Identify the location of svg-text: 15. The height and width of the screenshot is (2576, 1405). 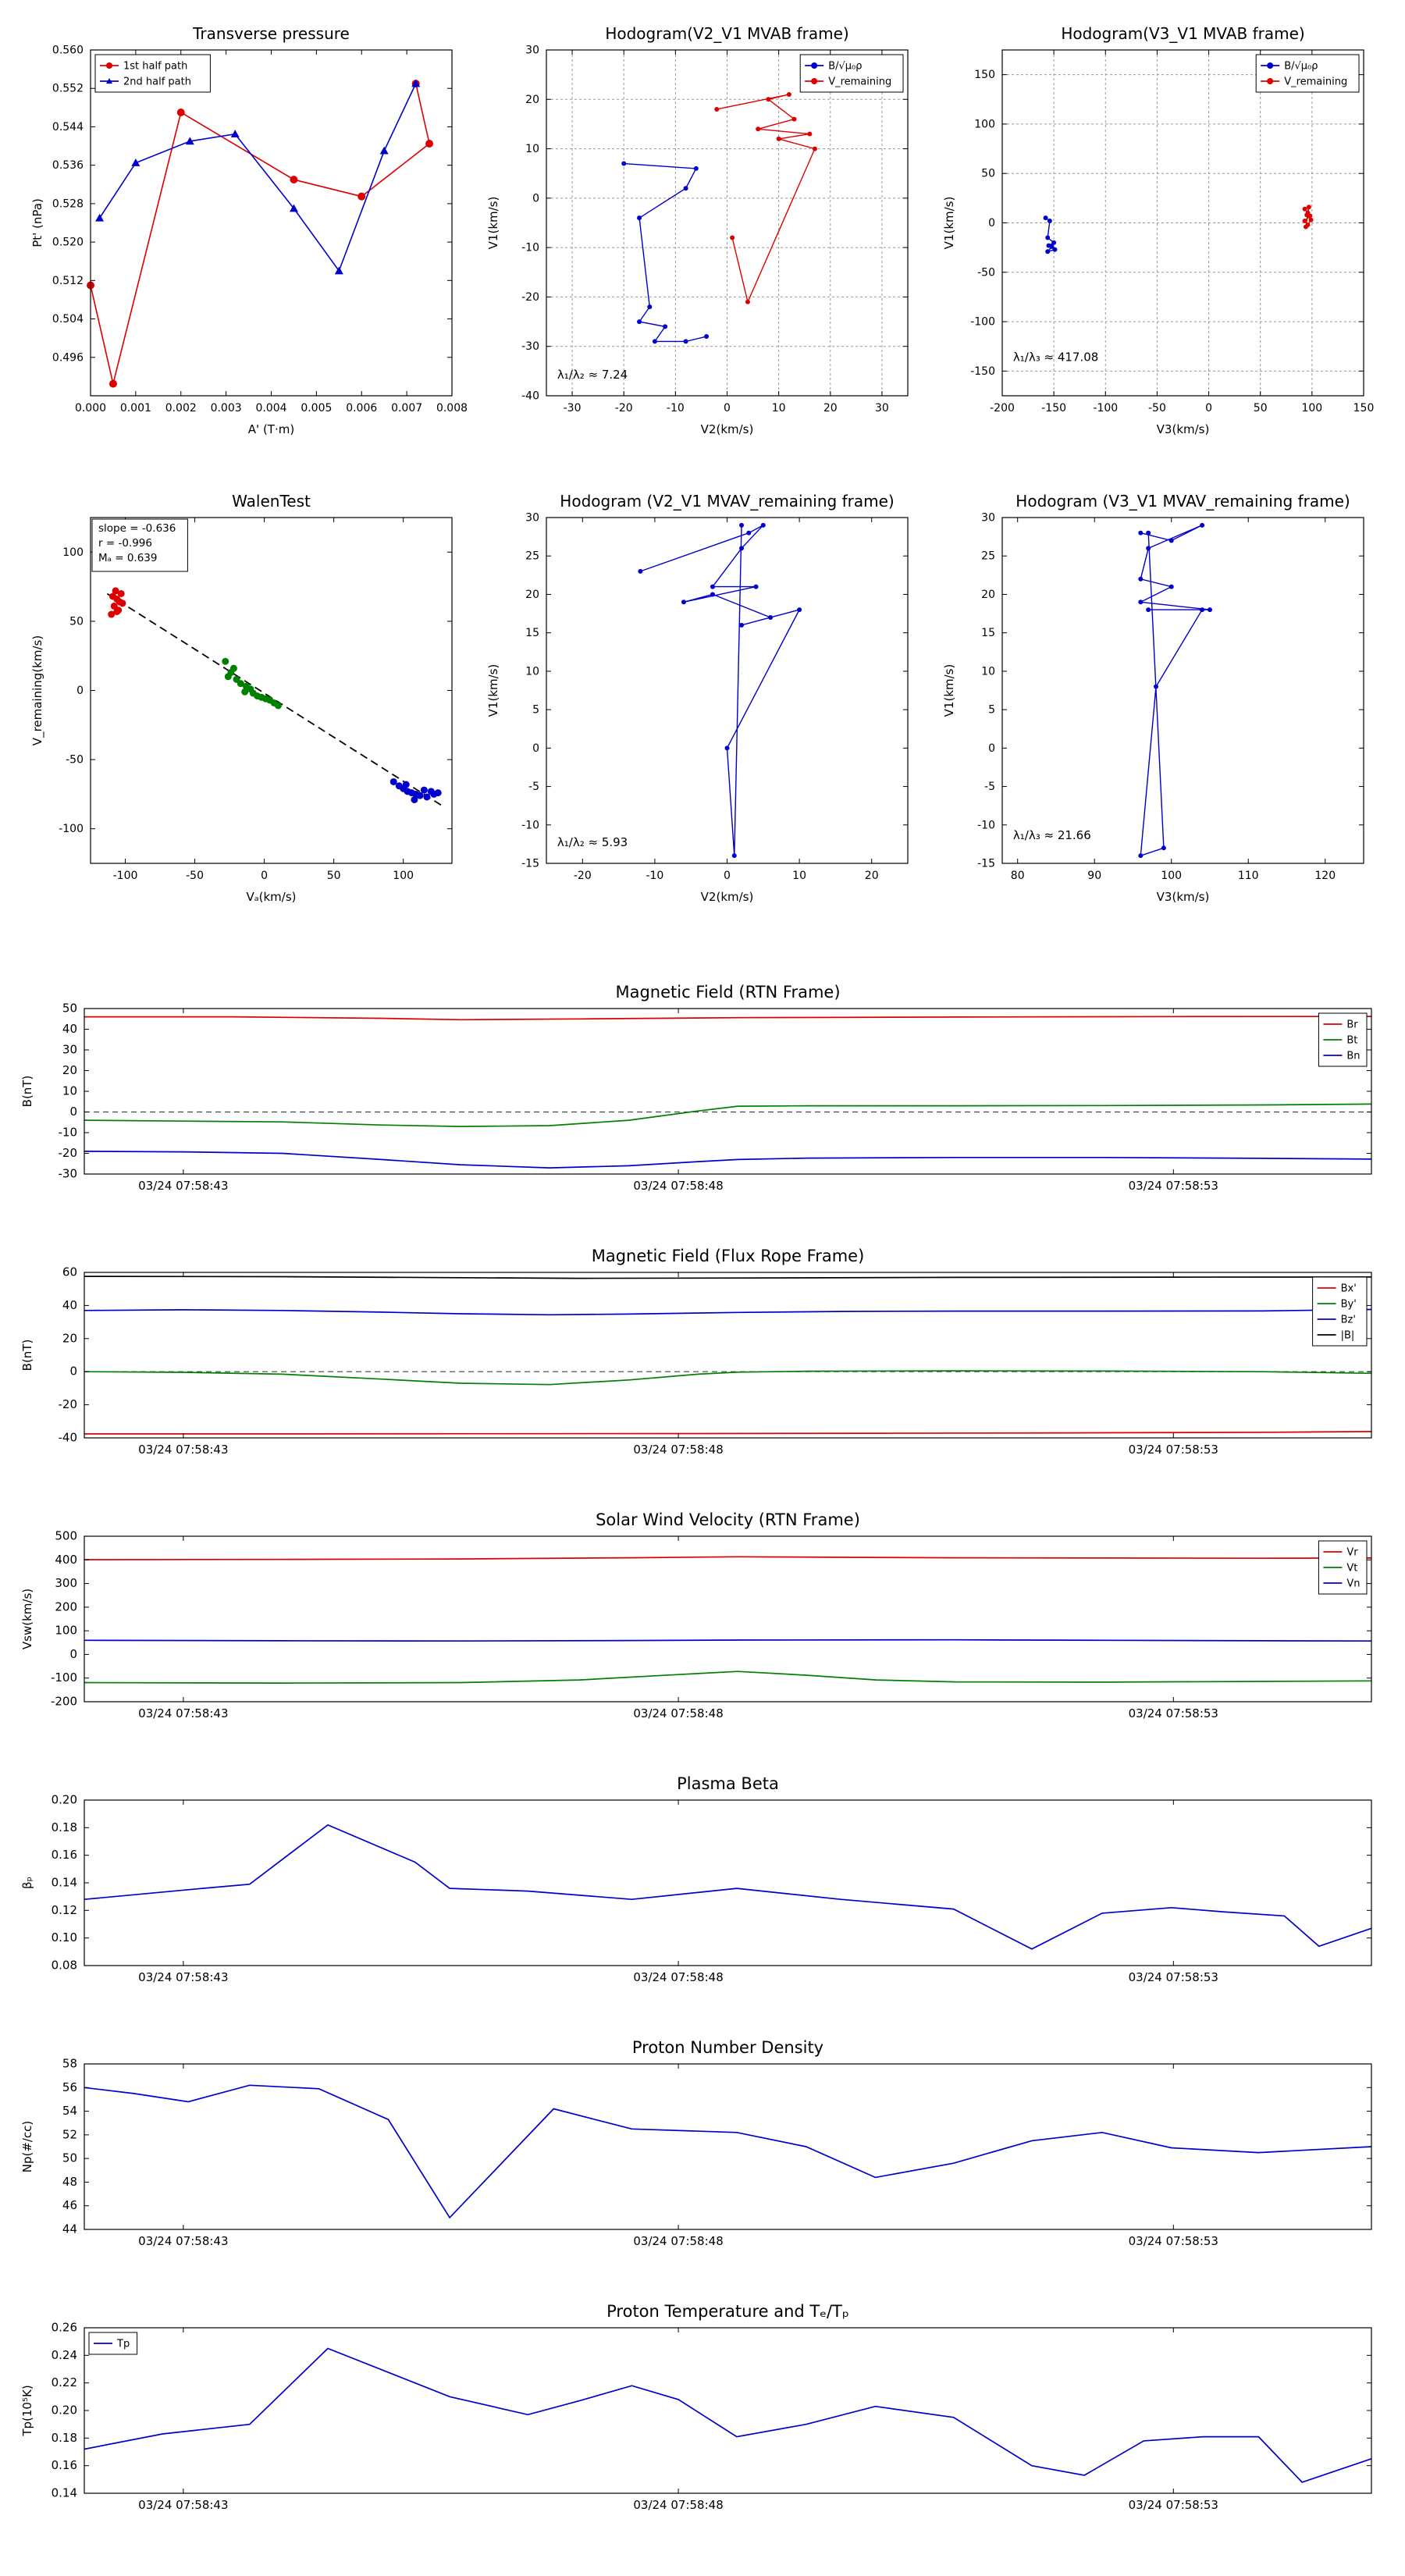
(532, 633).